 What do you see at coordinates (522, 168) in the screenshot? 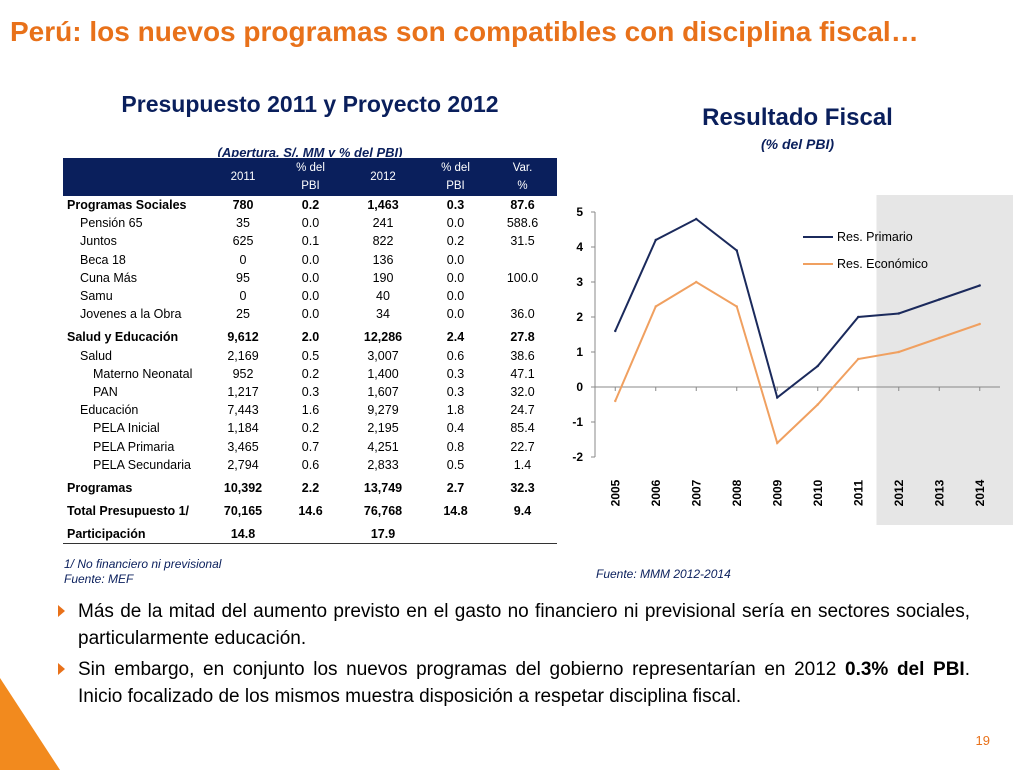
I see `header-text: Var.` at bounding box center [522, 168].